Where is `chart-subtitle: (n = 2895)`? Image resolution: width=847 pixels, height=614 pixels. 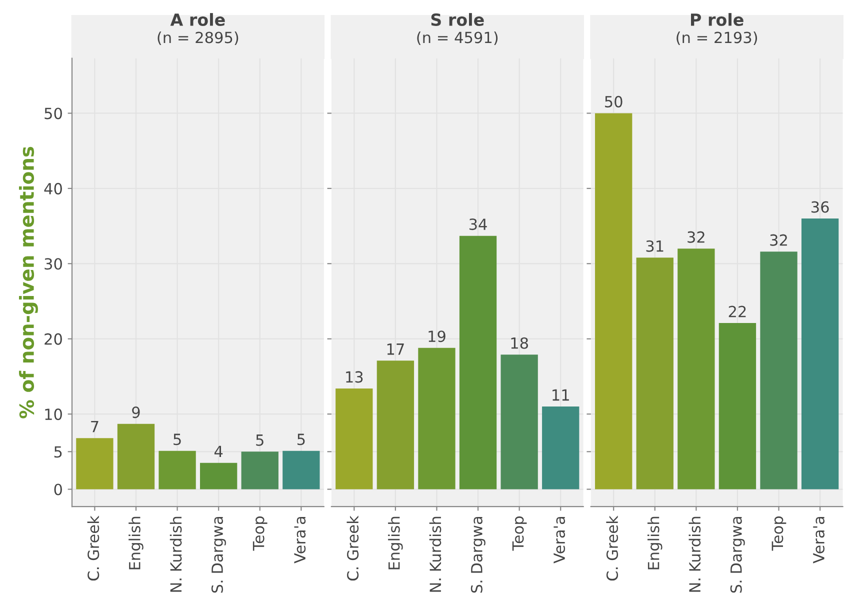 chart-subtitle: (n = 2895) is located at coordinates (198, 38).